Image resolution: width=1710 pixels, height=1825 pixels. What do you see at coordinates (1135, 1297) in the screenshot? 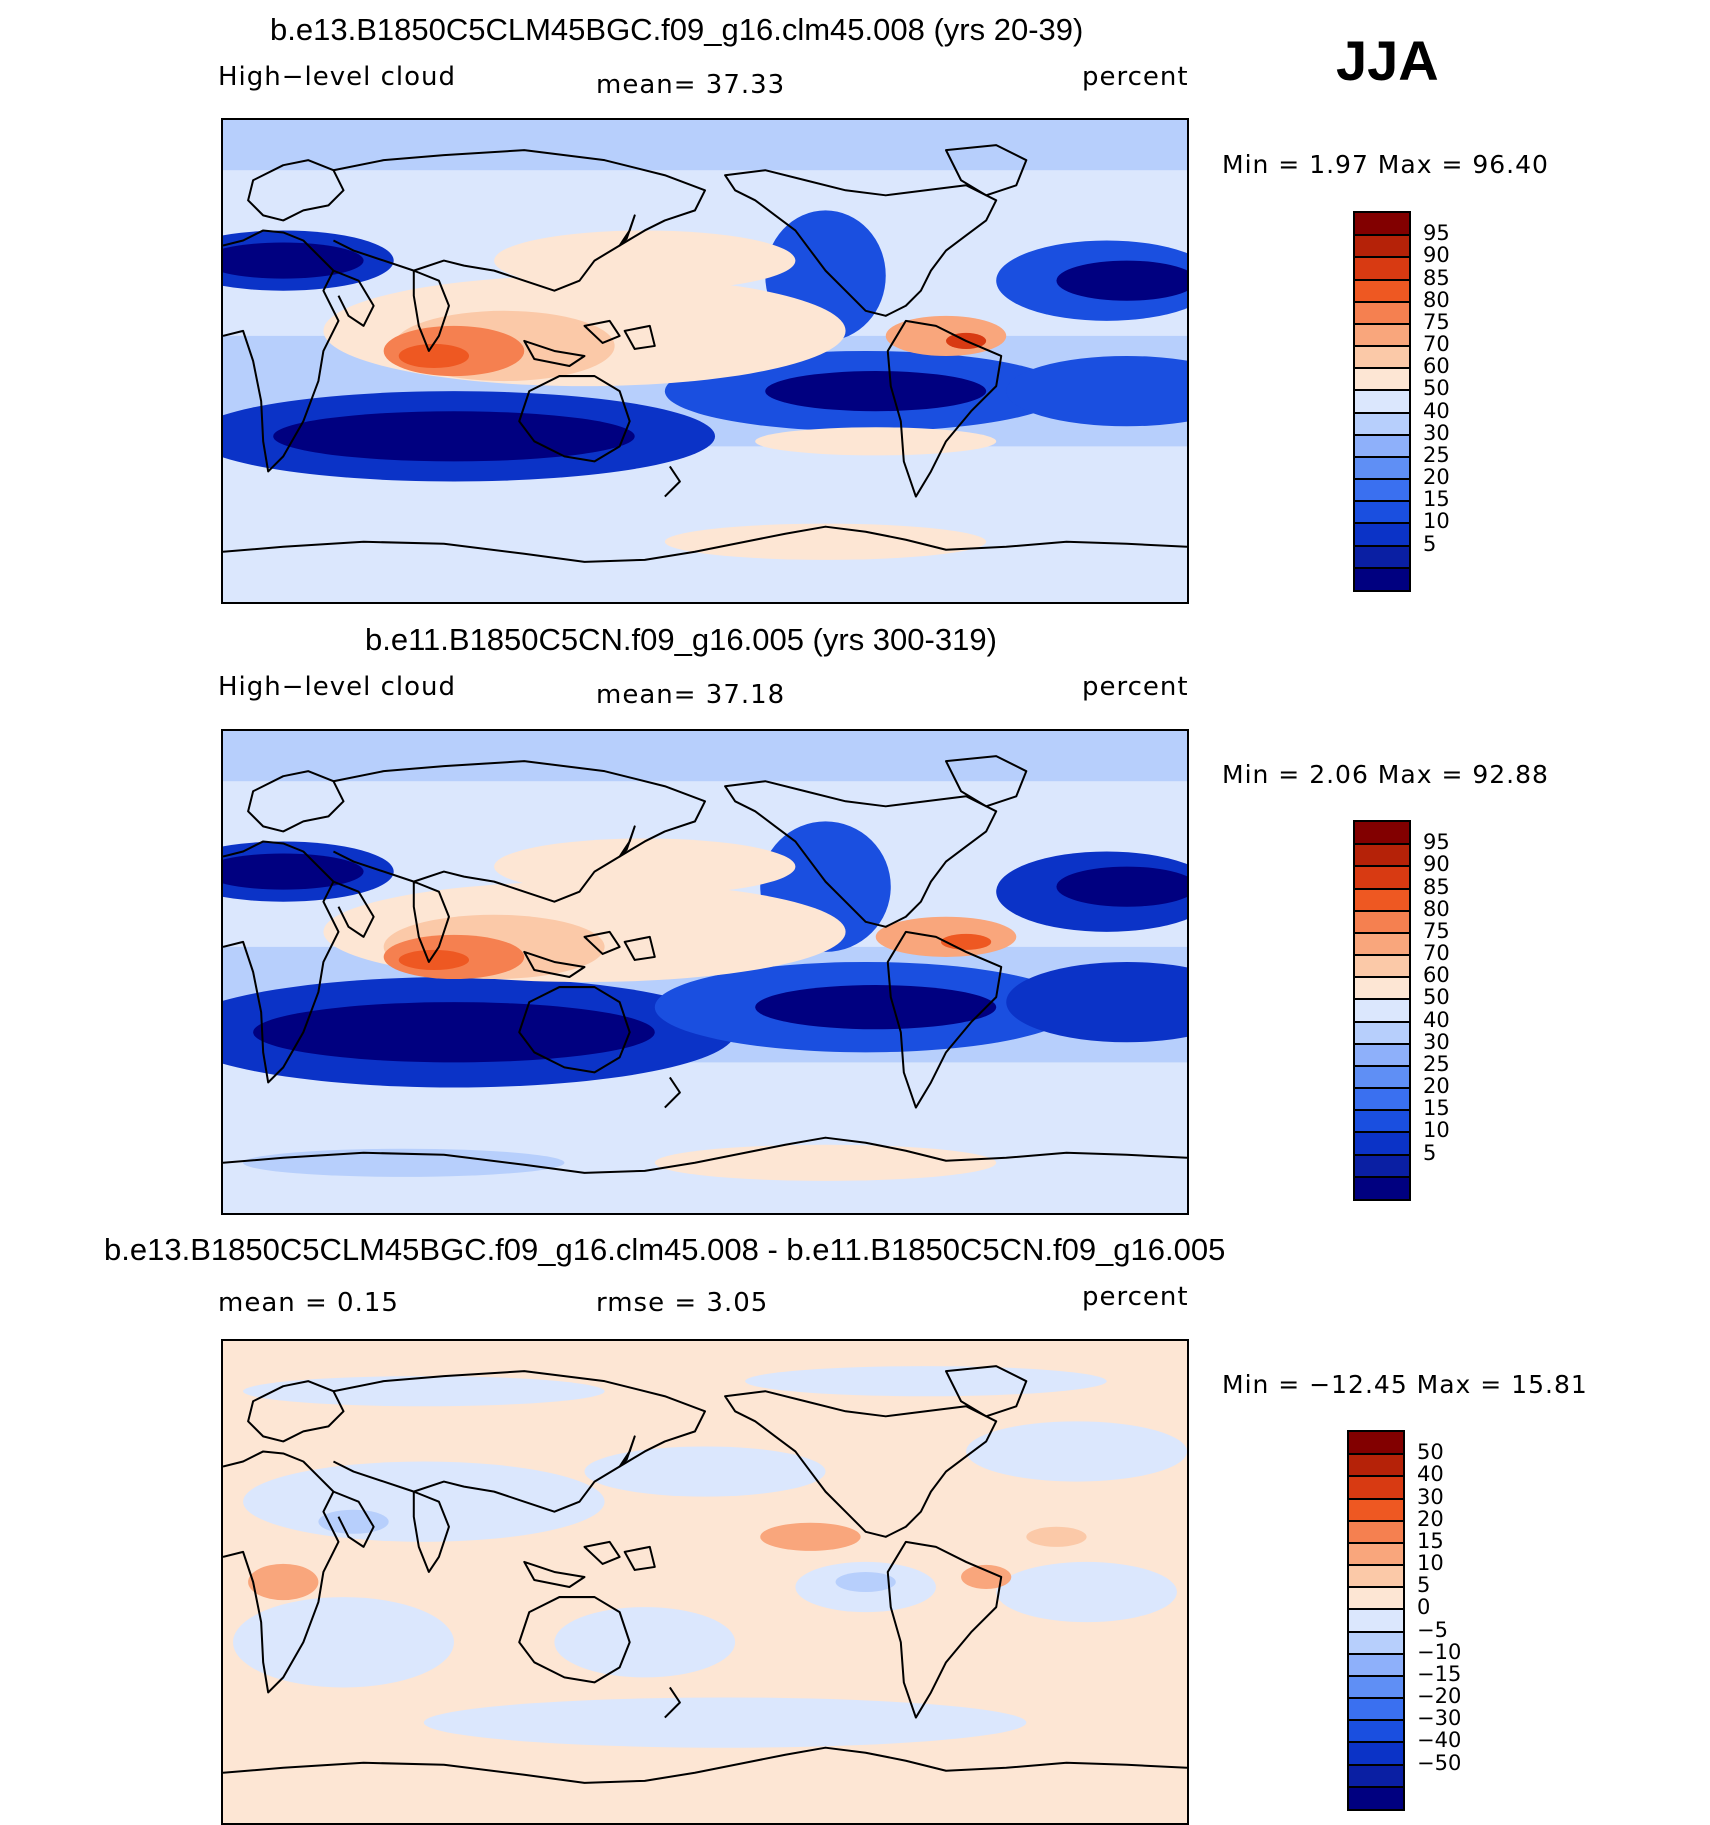
I see `panel3-units-label: percent` at bounding box center [1135, 1297].